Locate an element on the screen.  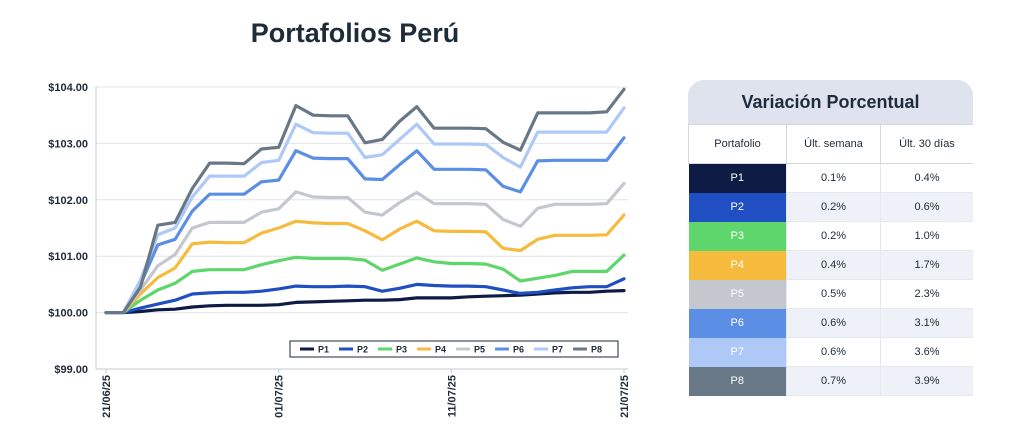
legend-label: P5 is located at coordinates (479, 350).